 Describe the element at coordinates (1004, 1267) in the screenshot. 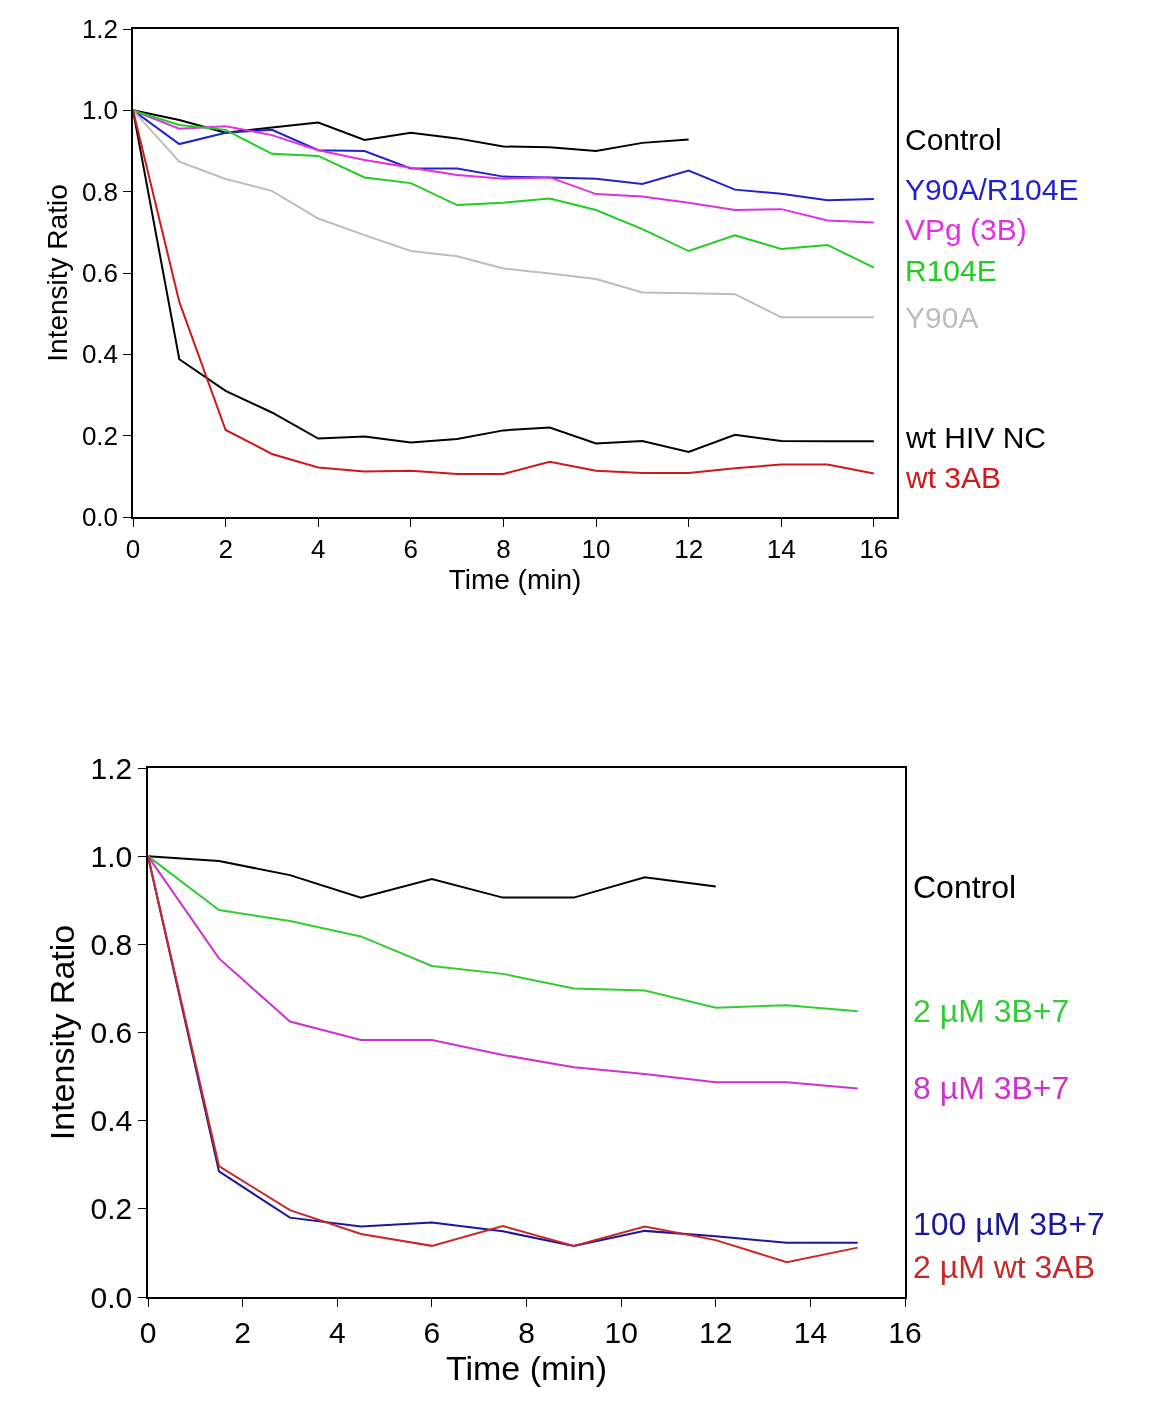

I see `series-label: 2 µM wt 3AB` at that location.